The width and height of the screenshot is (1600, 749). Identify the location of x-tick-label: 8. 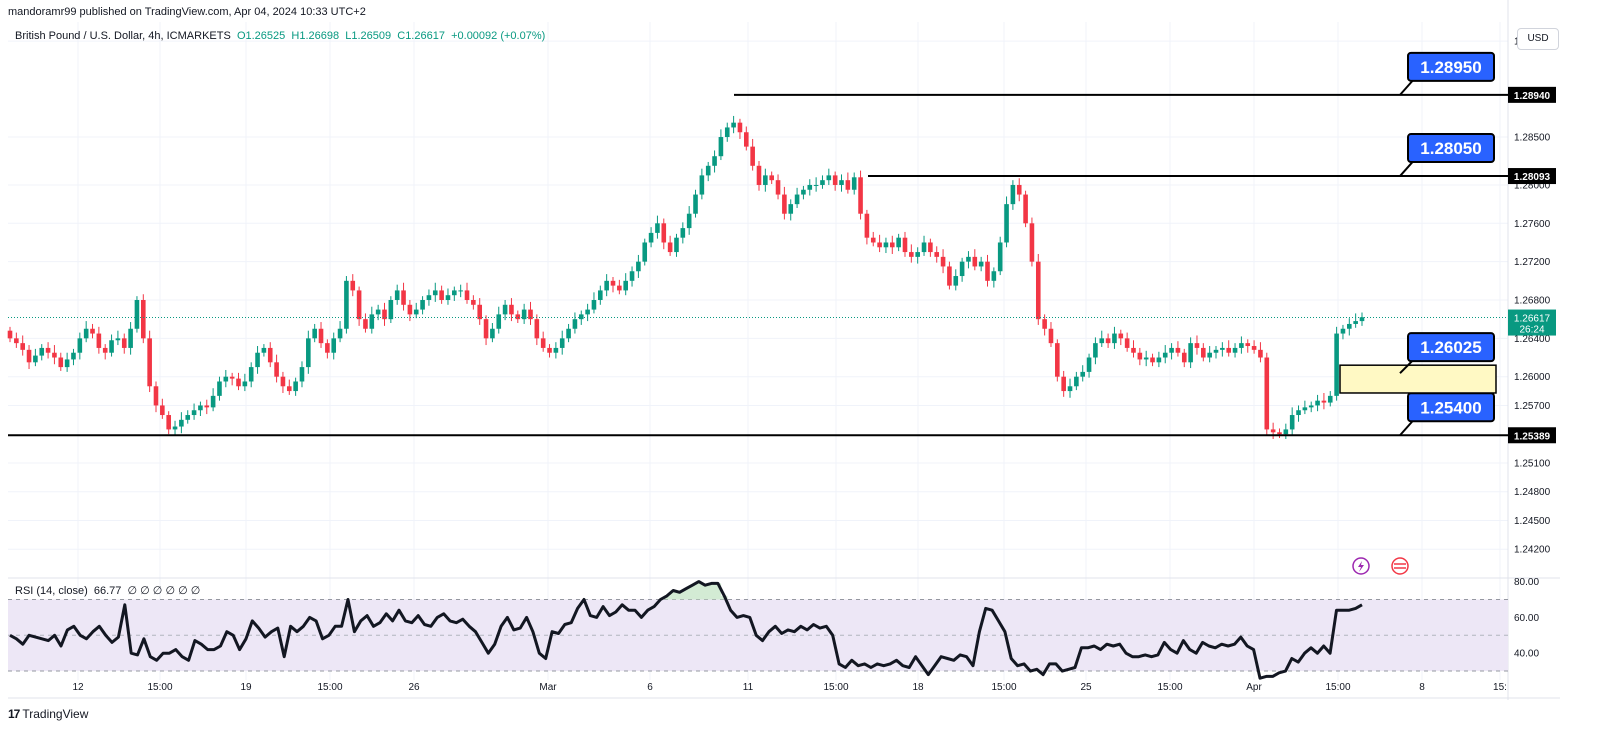
(1422, 687).